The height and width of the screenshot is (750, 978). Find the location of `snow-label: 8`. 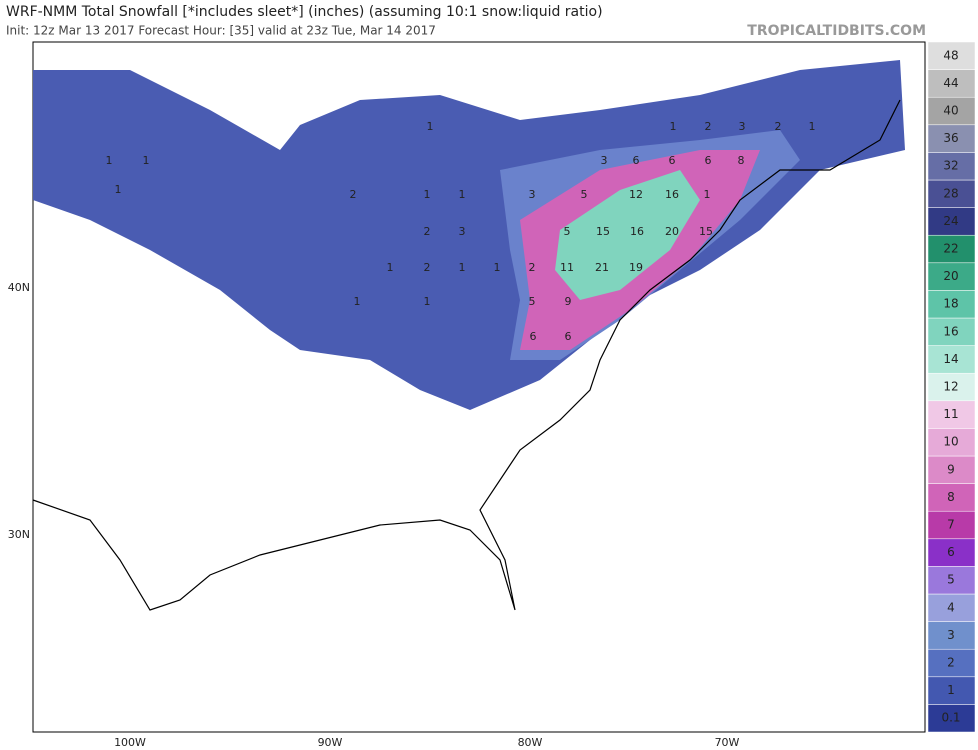

snow-label: 8 is located at coordinates (741, 160).